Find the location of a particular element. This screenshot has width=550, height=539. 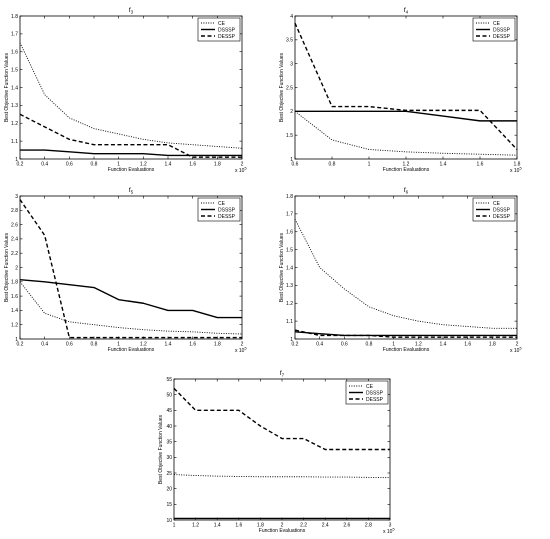

y-tick-label: 1.4 is located at coordinates (289, 268).